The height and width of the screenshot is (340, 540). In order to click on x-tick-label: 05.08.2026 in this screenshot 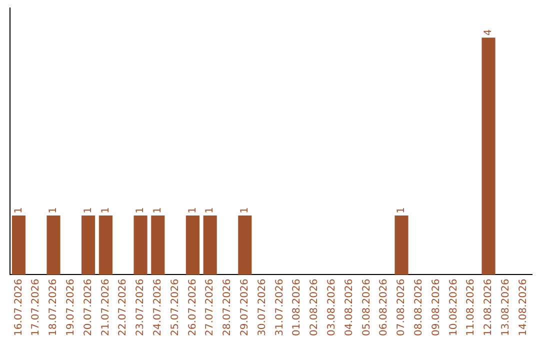, I will do `click(366, 307)`.